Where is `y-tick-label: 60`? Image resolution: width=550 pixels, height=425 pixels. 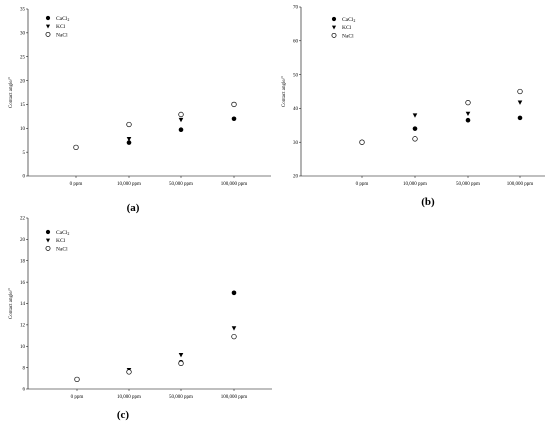 y-tick-label: 60 is located at coordinates (296, 42).